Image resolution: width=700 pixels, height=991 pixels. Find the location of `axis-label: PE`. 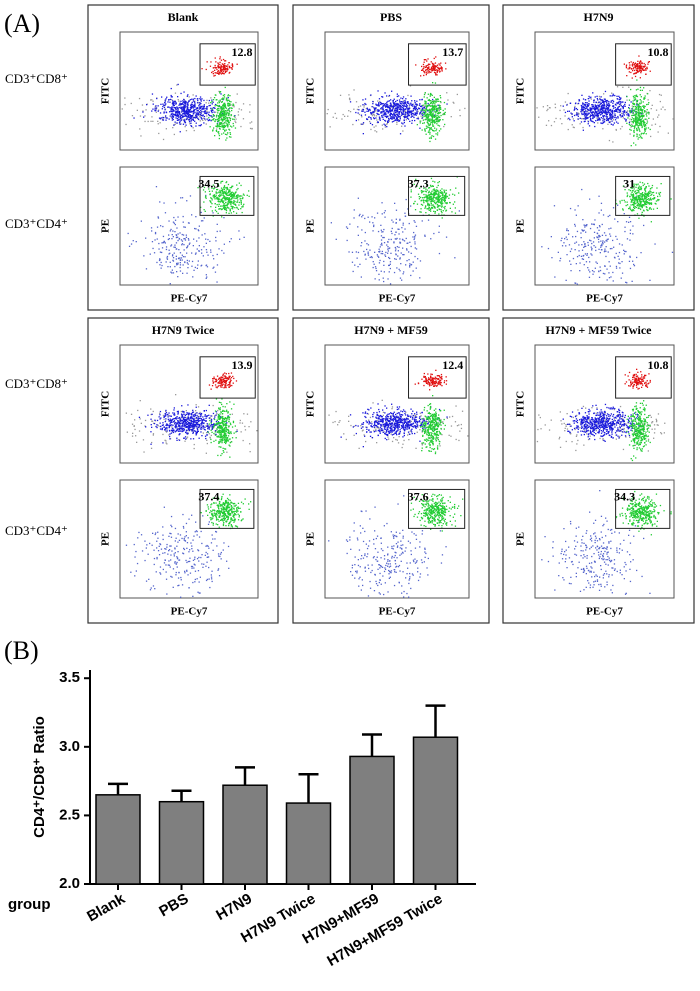

axis-label: PE is located at coordinates (521, 226).